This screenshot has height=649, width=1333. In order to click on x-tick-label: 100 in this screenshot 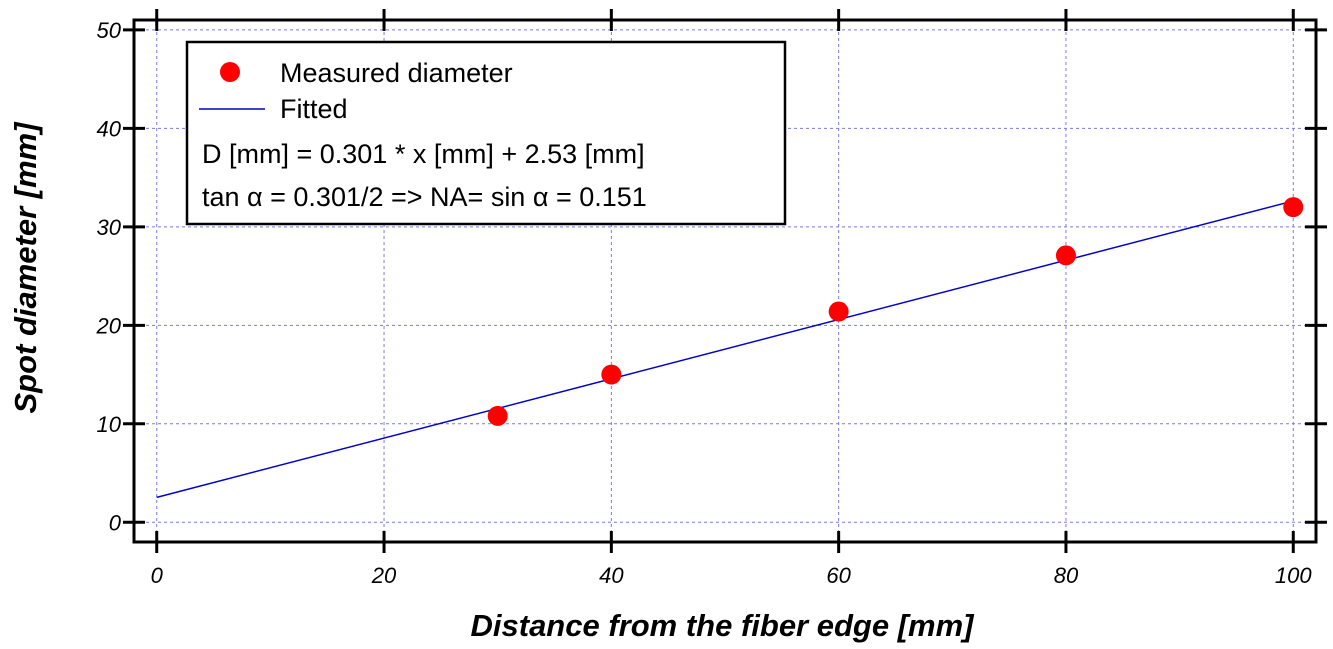, I will do `click(1293, 575)`.